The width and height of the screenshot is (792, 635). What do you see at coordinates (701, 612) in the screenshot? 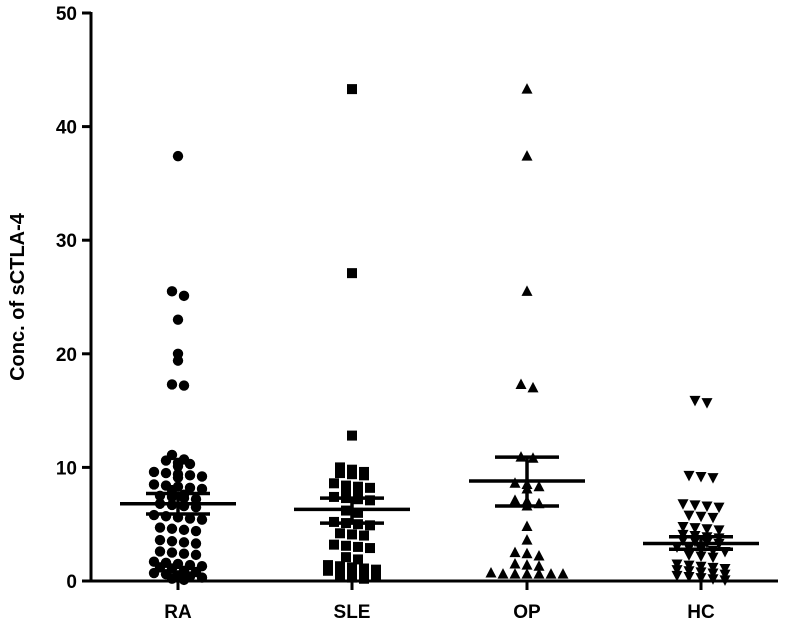
I see `x-tick-label: HC` at bounding box center [701, 612].